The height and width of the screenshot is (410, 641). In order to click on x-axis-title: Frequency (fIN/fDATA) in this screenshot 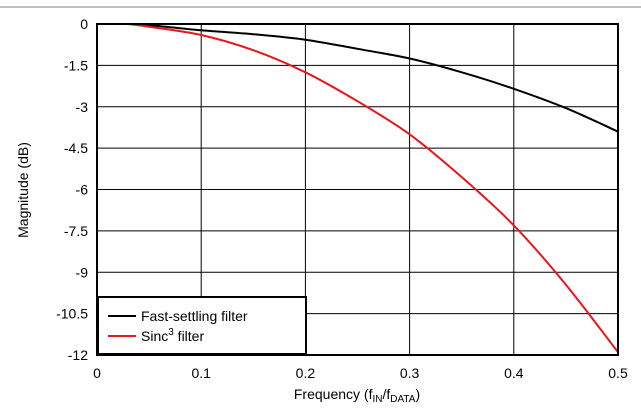, I will do `click(357, 395)`.